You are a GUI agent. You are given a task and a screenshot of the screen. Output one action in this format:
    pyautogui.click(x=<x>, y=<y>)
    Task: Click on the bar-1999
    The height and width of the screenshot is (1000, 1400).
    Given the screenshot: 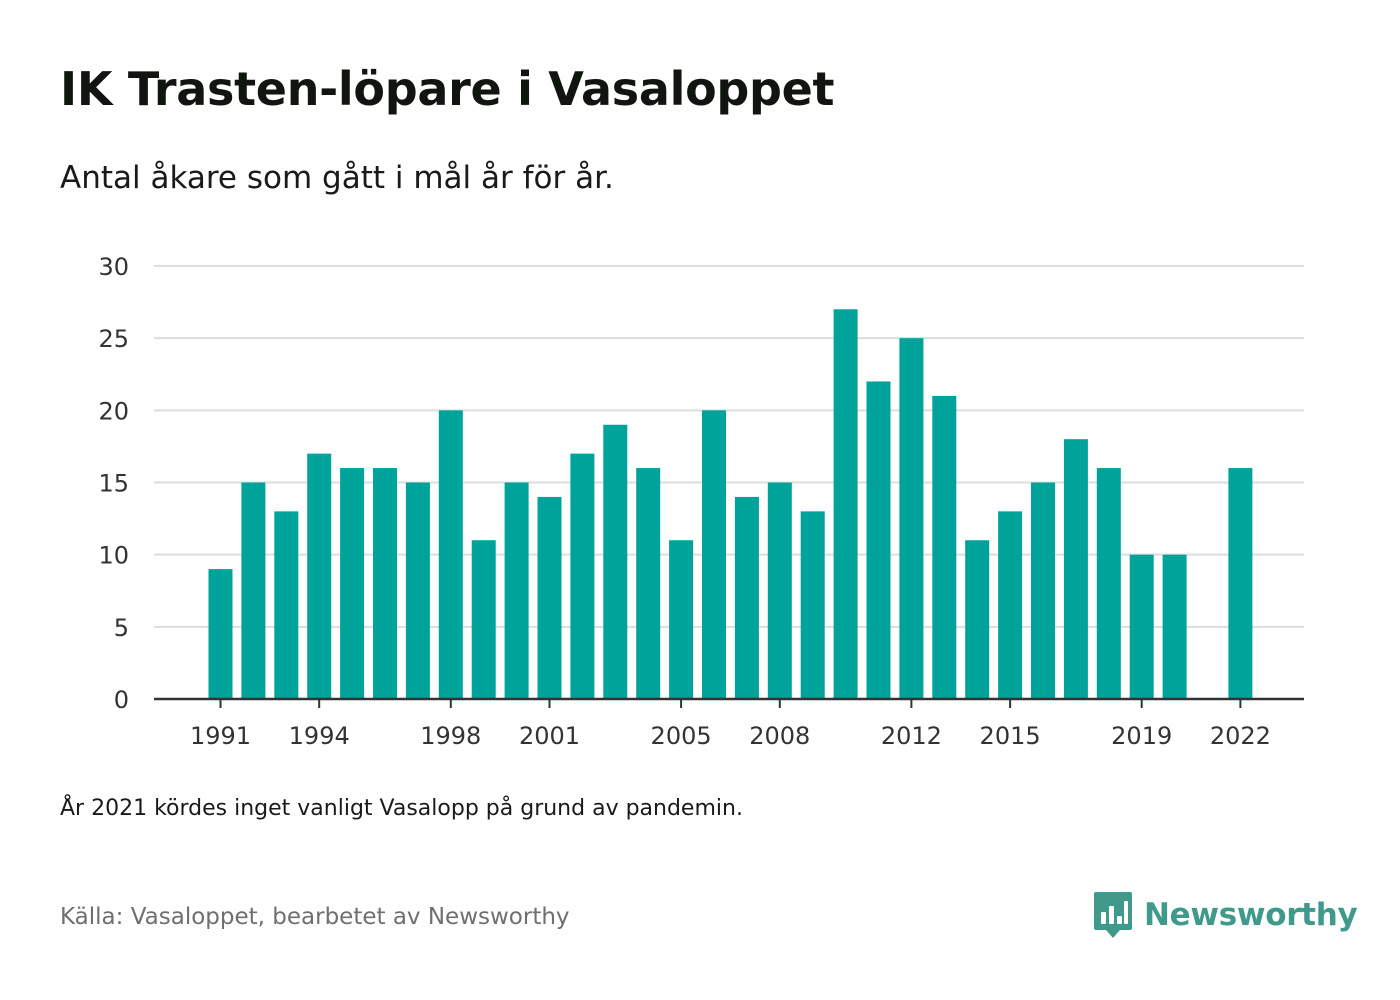 What is the action you would take?
    pyautogui.click(x=483, y=619)
    